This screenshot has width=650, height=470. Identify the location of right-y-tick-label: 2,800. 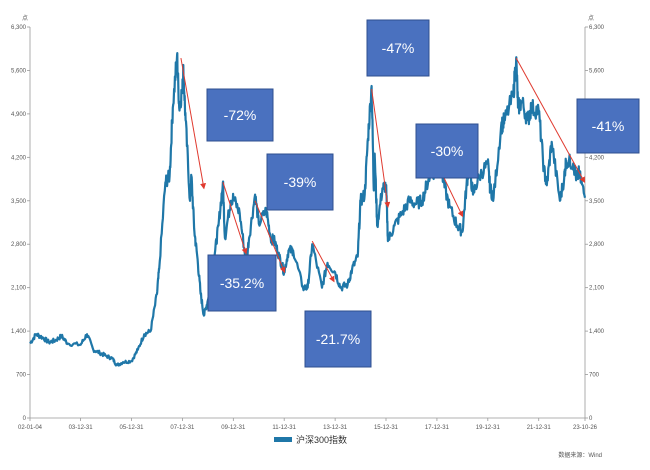
(597, 245).